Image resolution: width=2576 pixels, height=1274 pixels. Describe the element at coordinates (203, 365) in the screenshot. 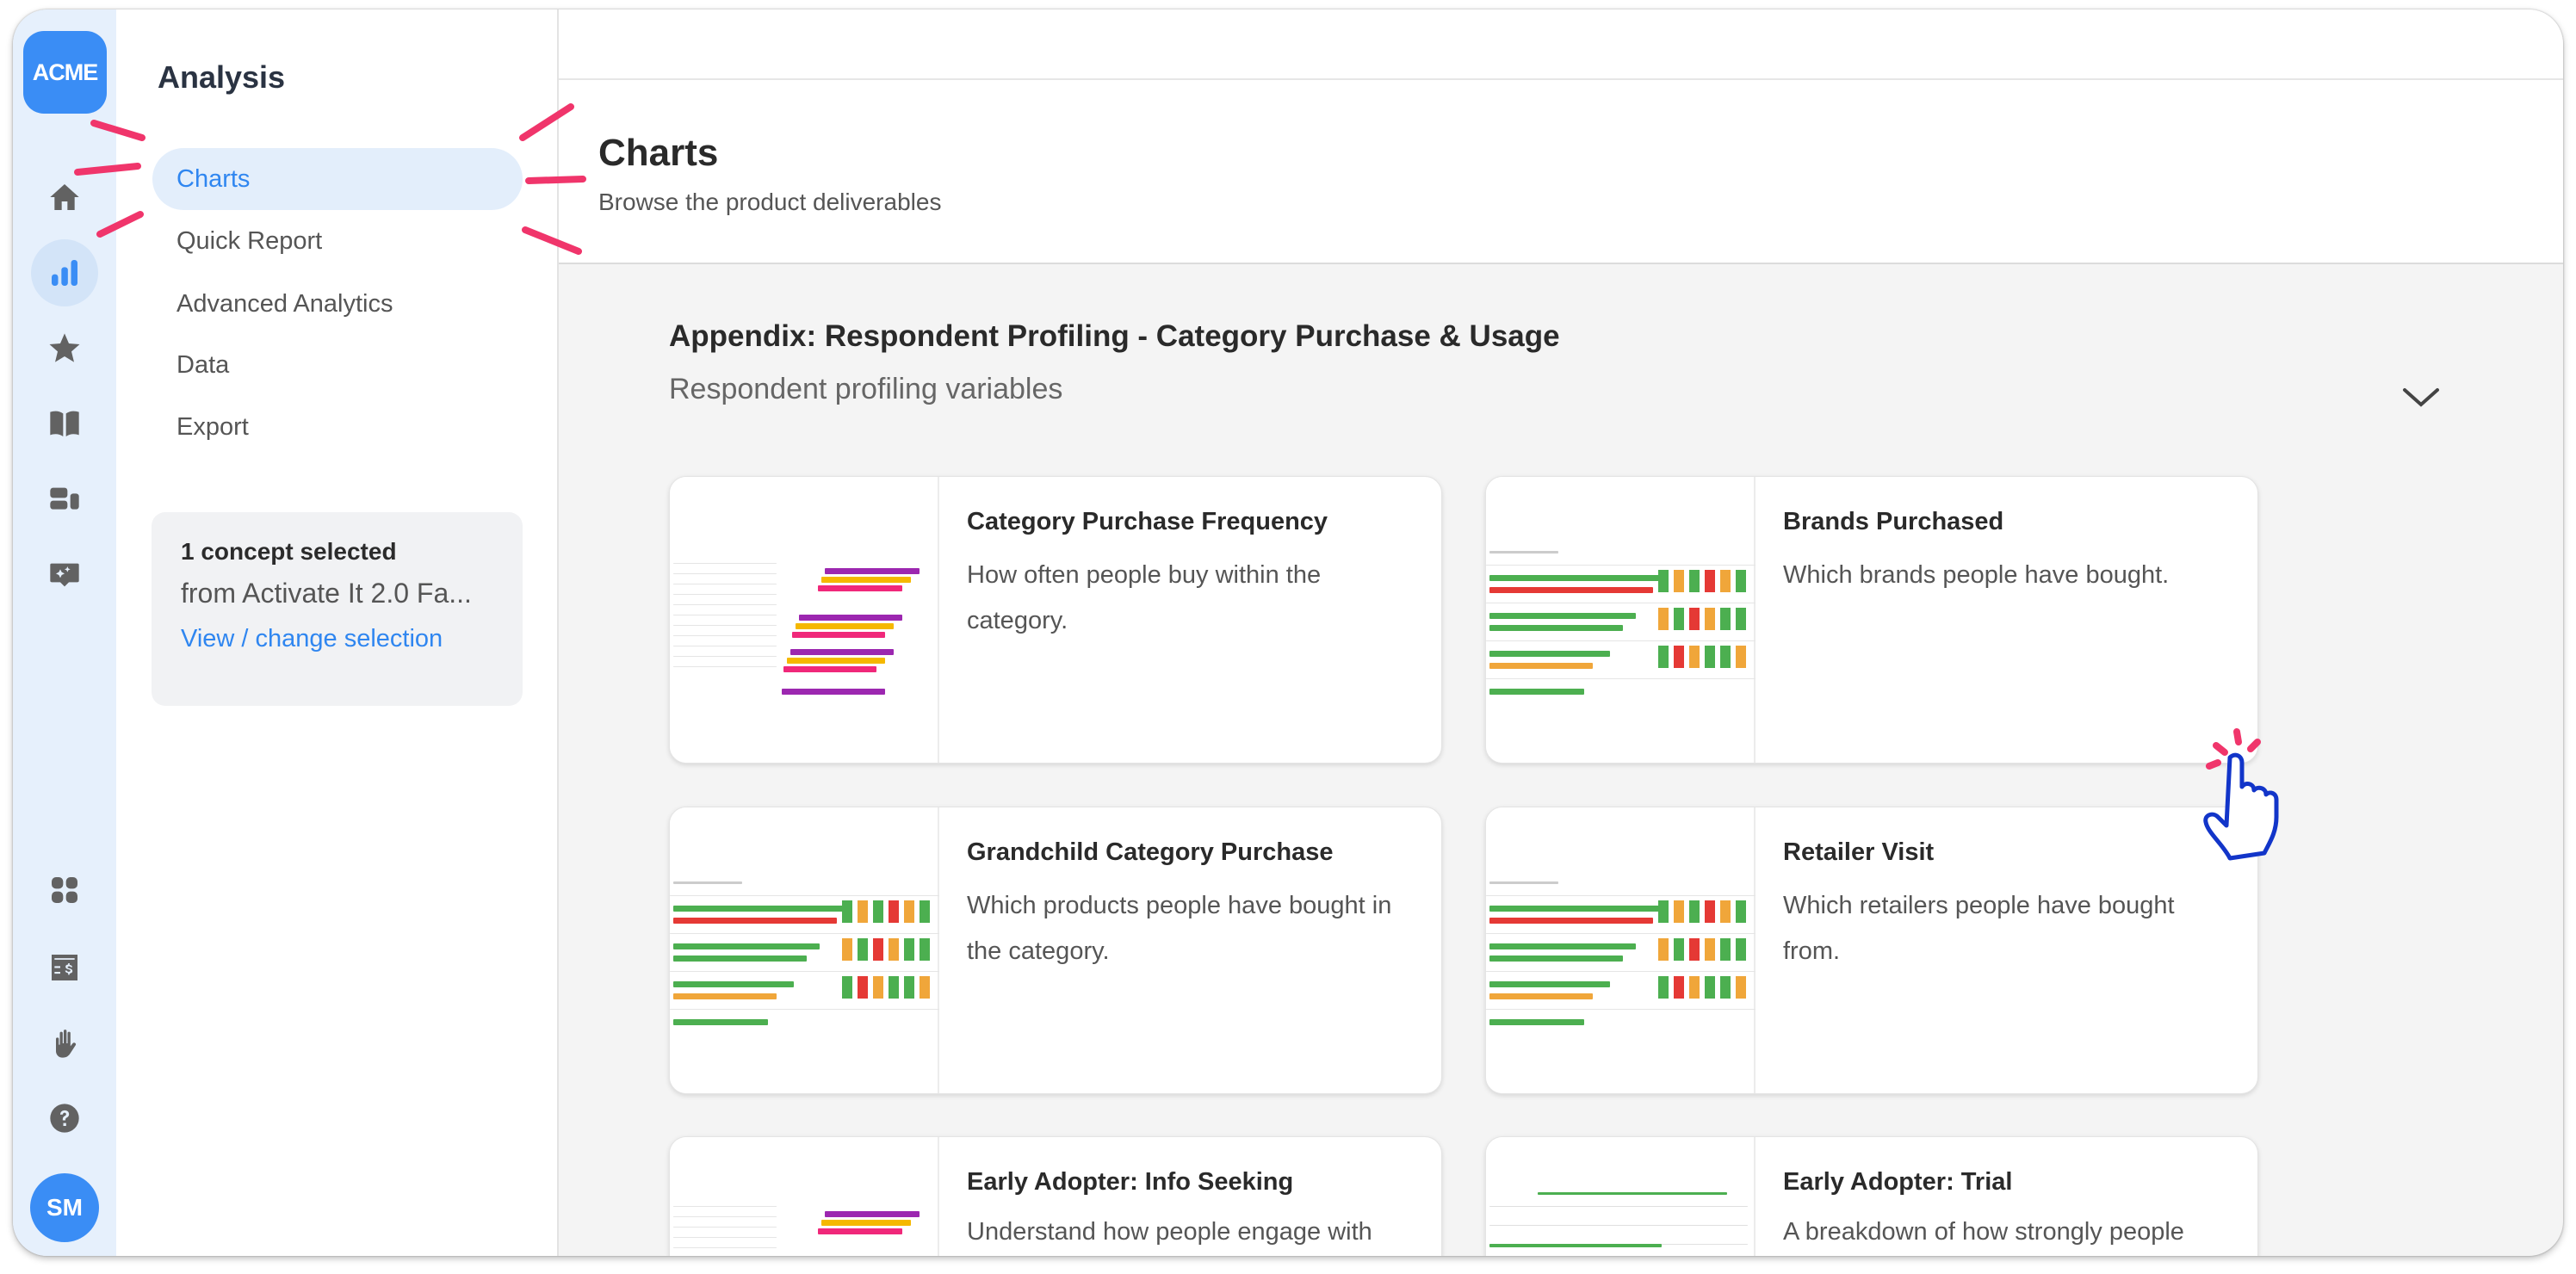

I see `nav-item-data: Data` at that location.